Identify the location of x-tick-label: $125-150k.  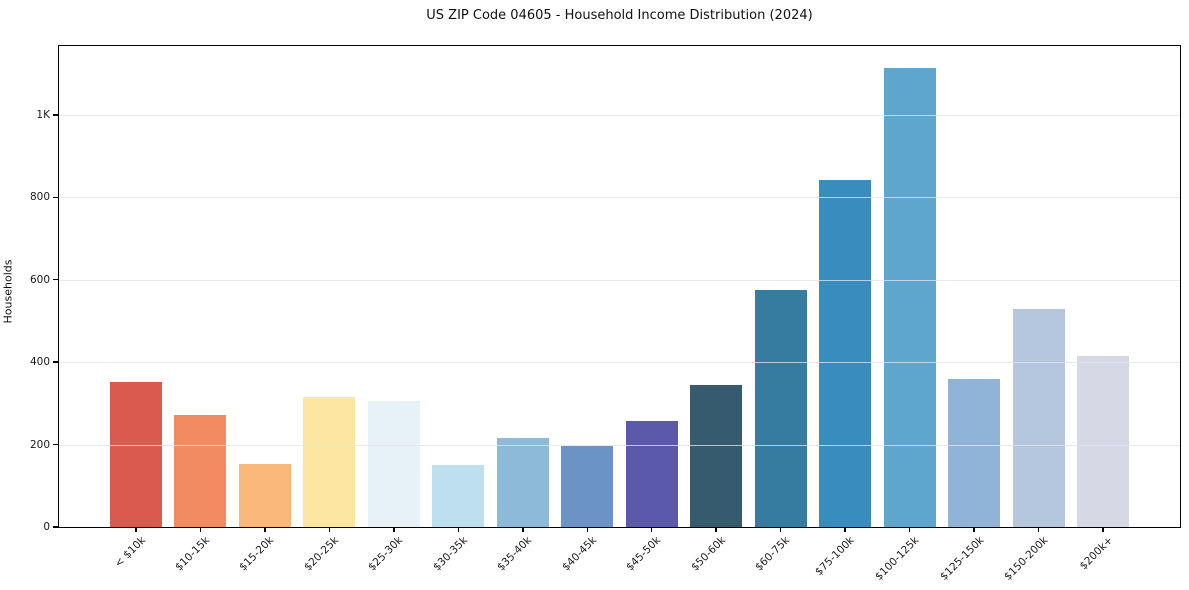
(962, 558).